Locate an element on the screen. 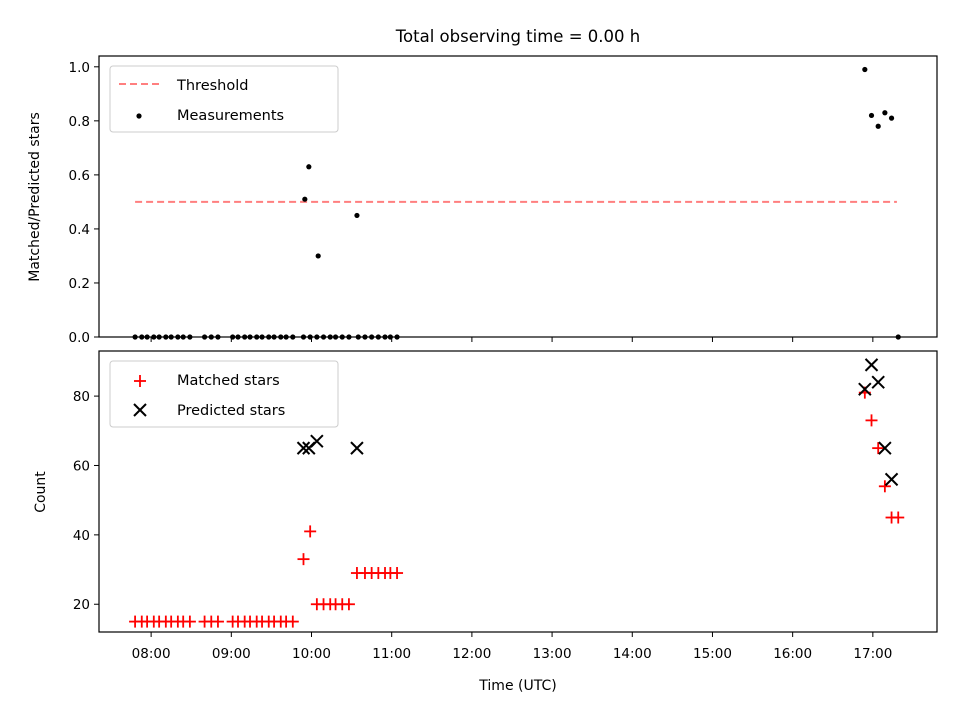 This screenshot has width=960, height=720. x-tick-label: 10:00 is located at coordinates (311, 654).